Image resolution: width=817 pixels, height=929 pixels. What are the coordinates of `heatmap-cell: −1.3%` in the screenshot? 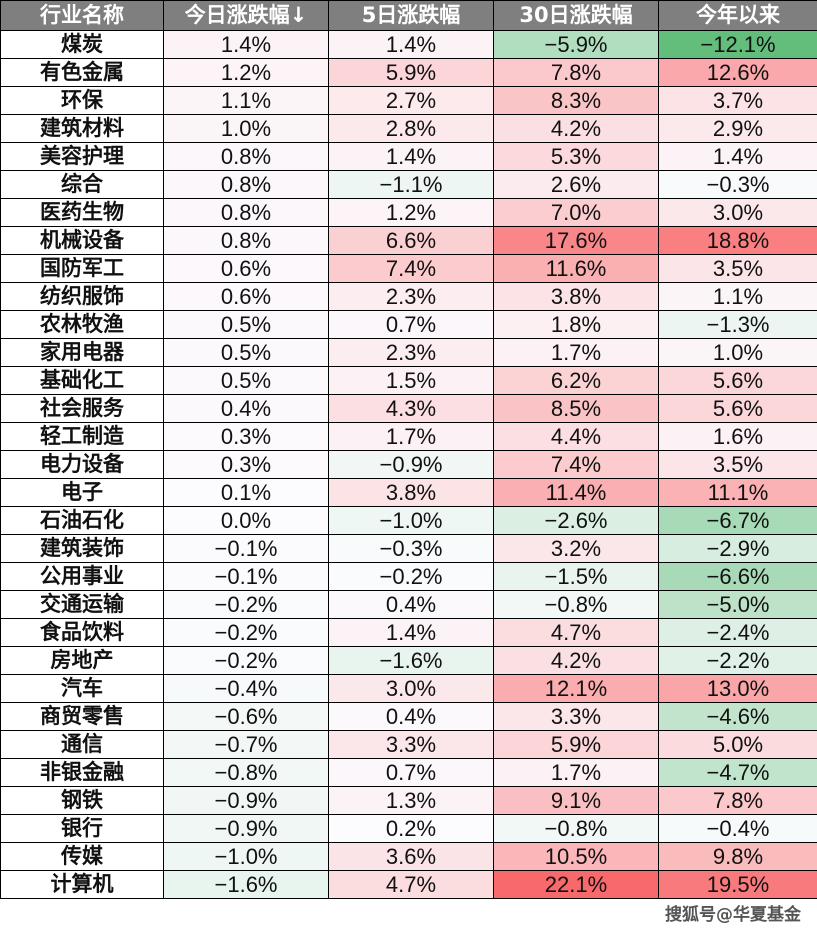 It's located at (737, 324).